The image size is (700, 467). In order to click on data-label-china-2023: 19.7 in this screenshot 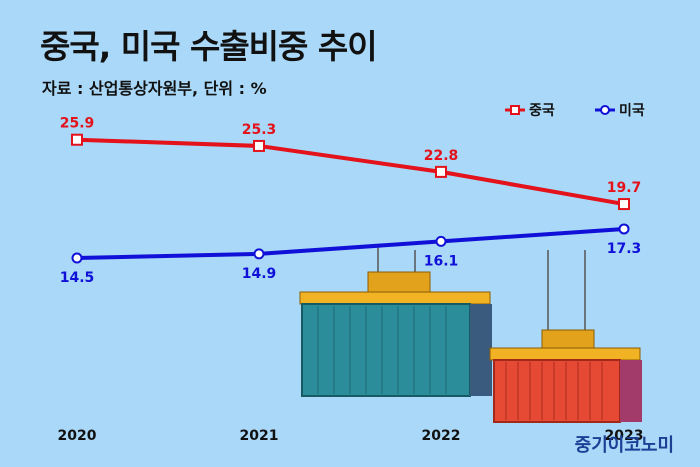, I will do `click(624, 188)`.